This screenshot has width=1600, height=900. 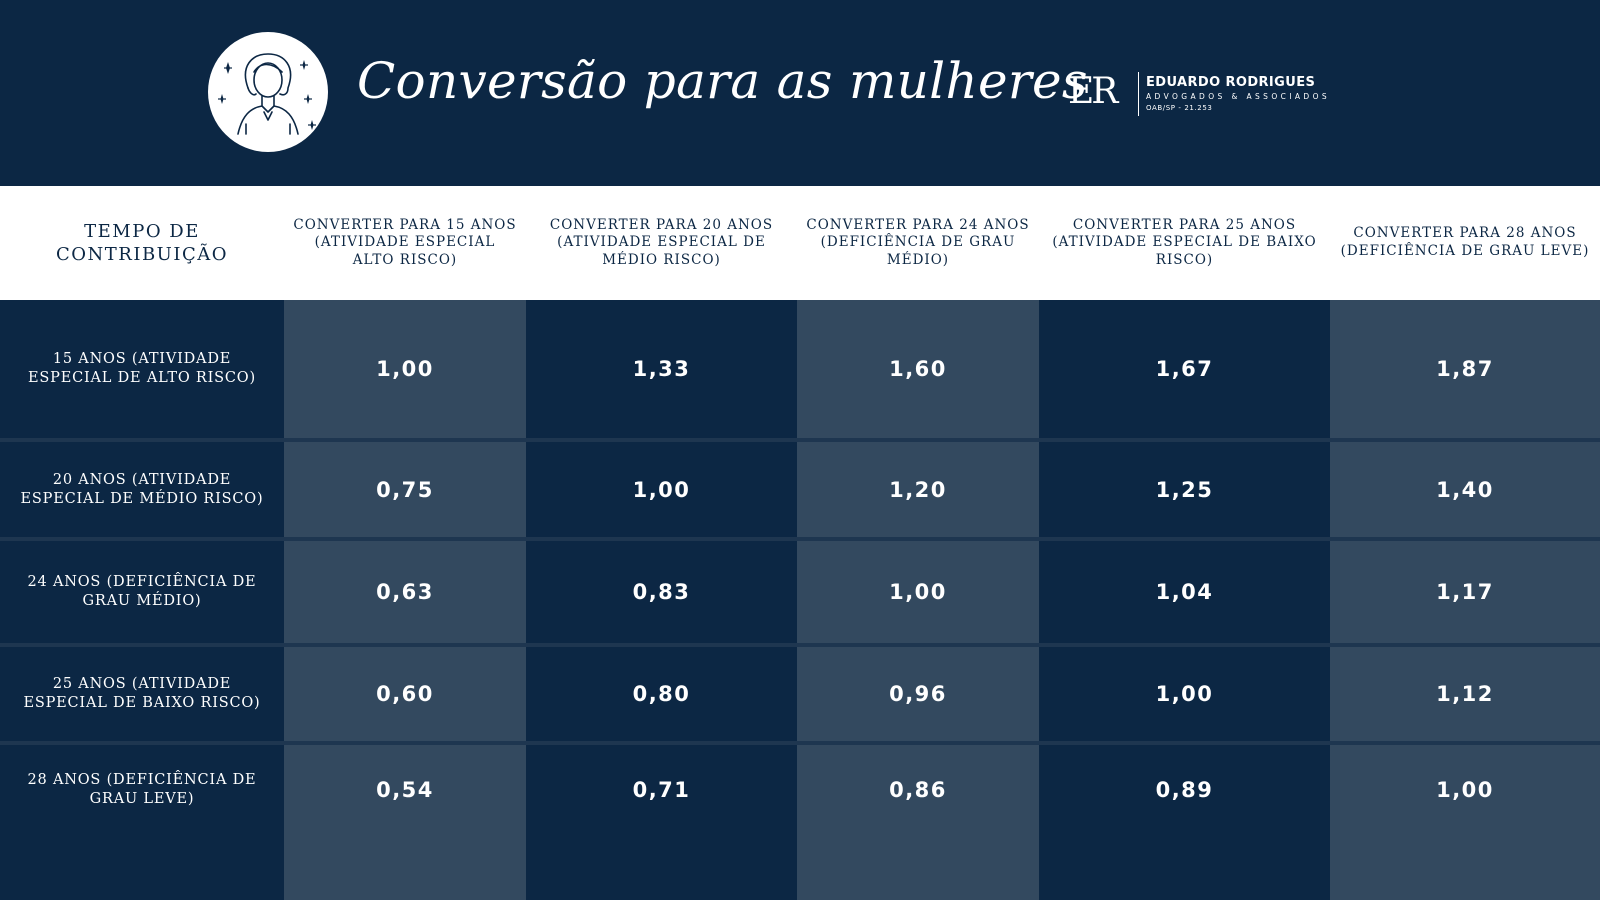 What do you see at coordinates (1179, 108) in the screenshot?
I see `logo-registration: OAB/SP - 21.253` at bounding box center [1179, 108].